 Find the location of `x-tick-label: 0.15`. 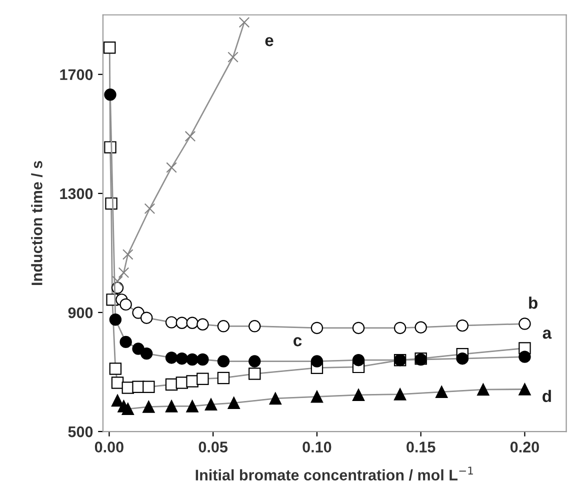

x-tick-label: 0.15 is located at coordinates (421, 447).